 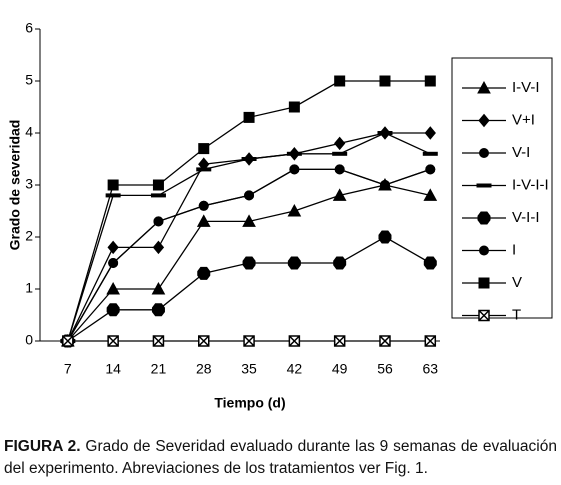 What do you see at coordinates (204, 369) in the screenshot?
I see `x-tick-label: 28` at bounding box center [204, 369].